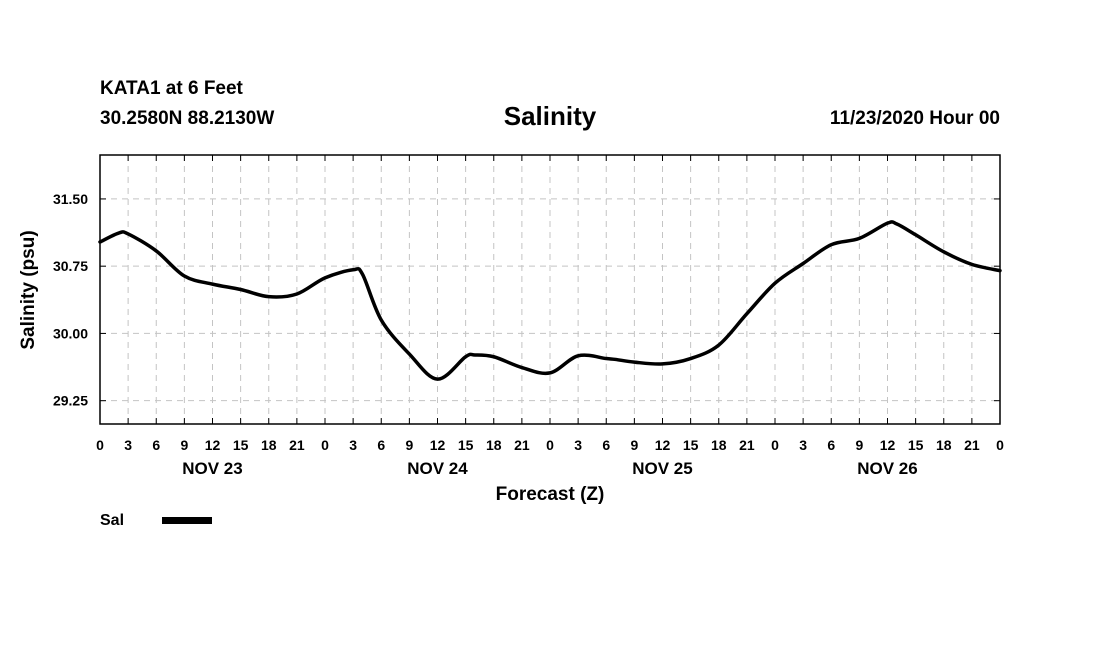  Describe the element at coordinates (70, 333) in the screenshot. I see `y-tick-label: 30.00` at that location.